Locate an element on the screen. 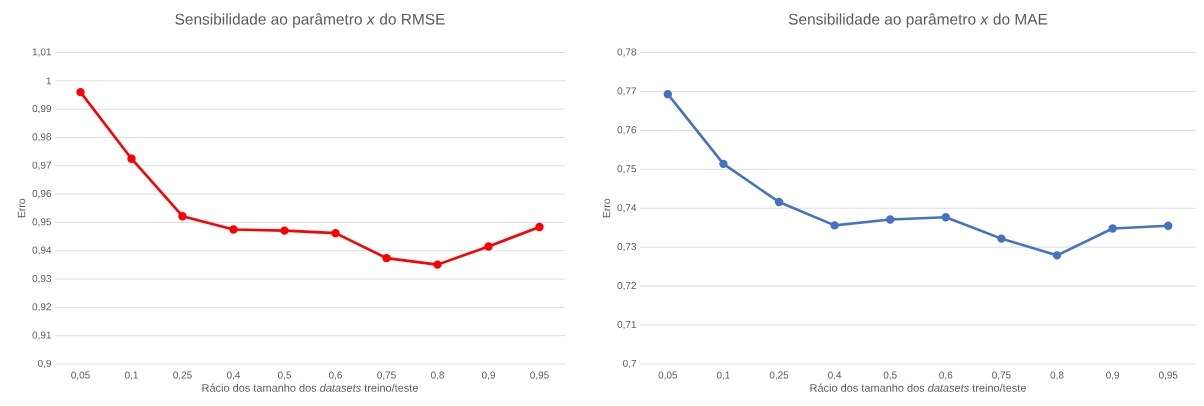 Image resolution: width=1204 pixels, height=406 pixels. y-tick-label: 0,78 is located at coordinates (627, 52).